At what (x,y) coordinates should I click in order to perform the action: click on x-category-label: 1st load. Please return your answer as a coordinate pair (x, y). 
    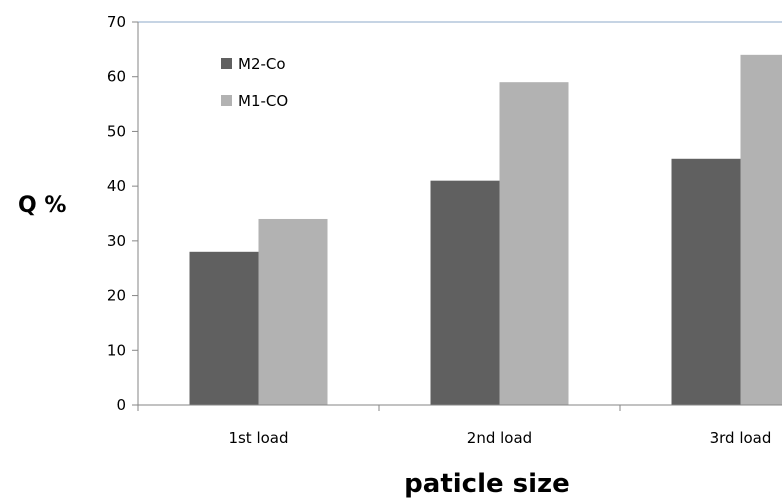
    Looking at the image, I should click on (258, 438).